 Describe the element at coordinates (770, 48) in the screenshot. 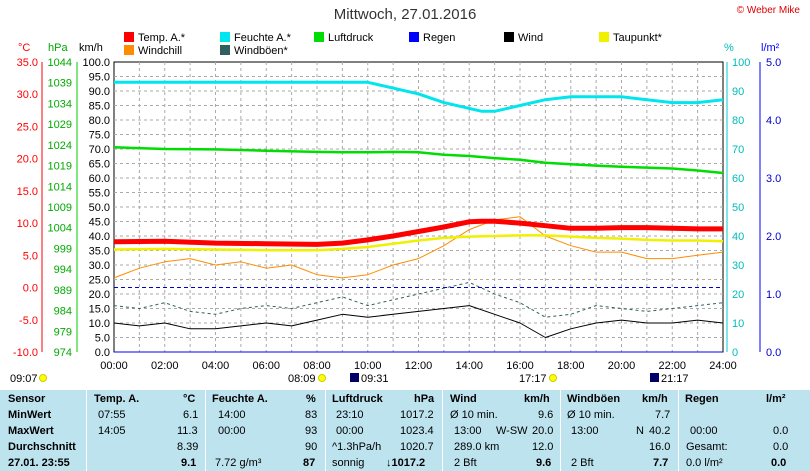

I see `rain-unit-label: l/m²` at that location.